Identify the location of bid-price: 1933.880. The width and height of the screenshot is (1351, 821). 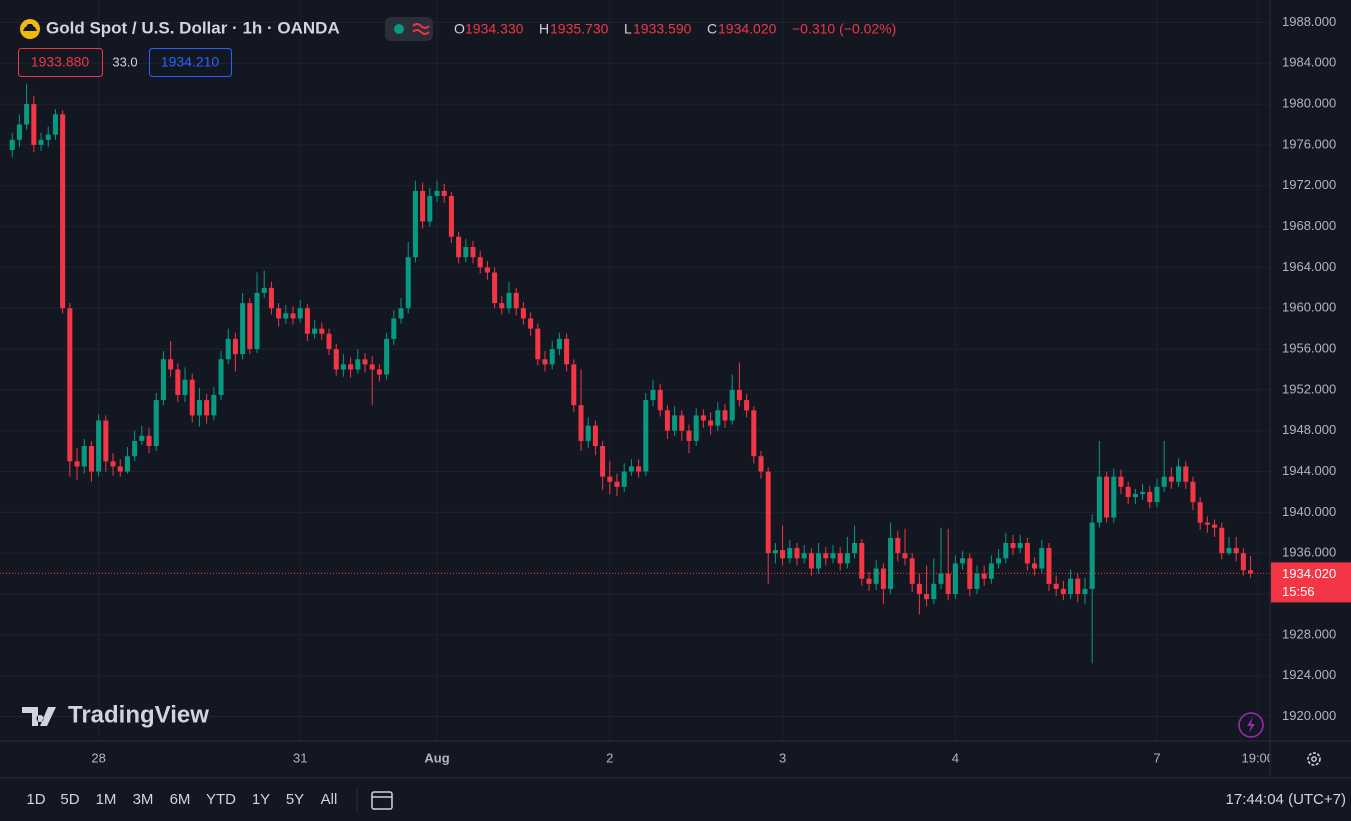
(60, 62).